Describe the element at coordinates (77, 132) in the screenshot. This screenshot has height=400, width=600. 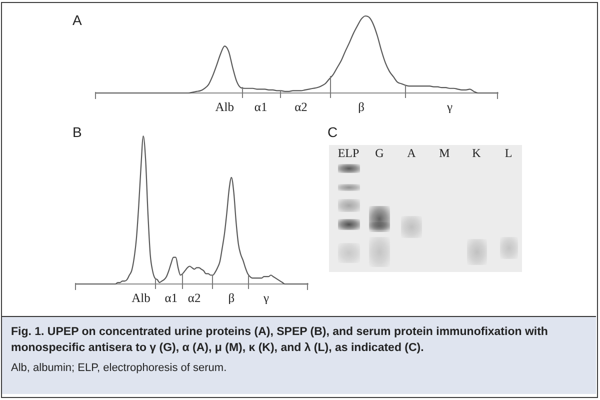
I see `chart-title: B` at that location.